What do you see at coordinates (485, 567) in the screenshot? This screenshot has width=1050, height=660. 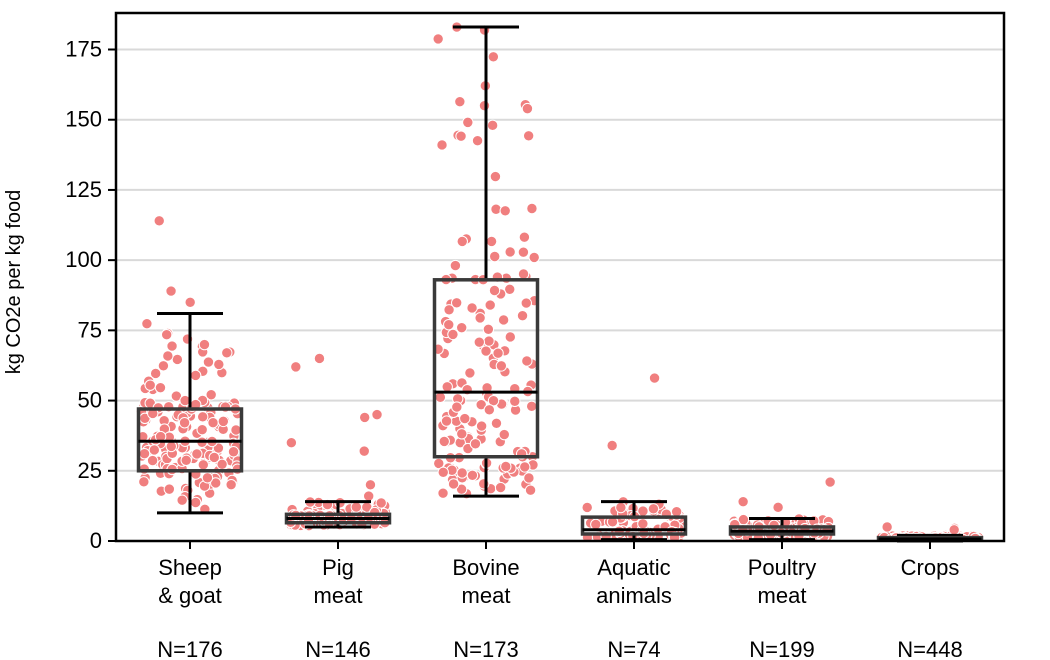 I see `x-tick-label: Bovine` at bounding box center [485, 567].